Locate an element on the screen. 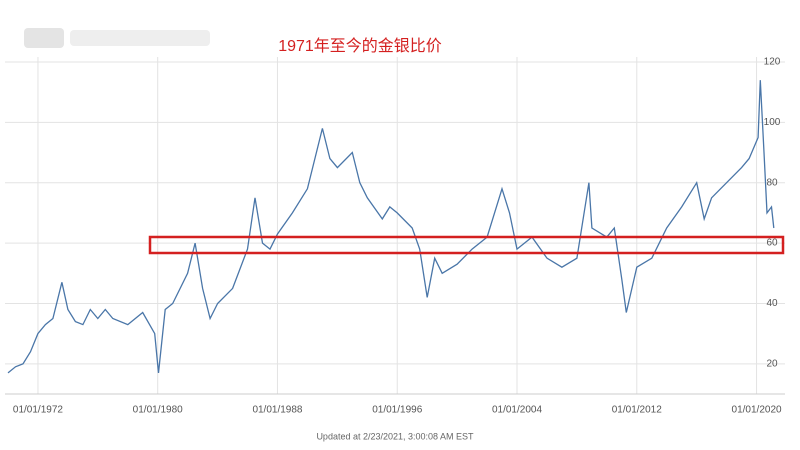 The image size is (800, 450). chart-title: 1971年至今的金银比价 is located at coordinates (360, 46).